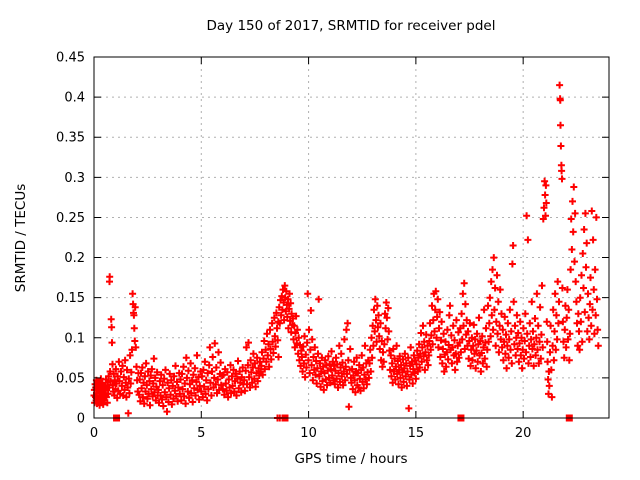 This screenshot has height=480, width=640. I want to click on y-tick-label: 0, so click(81, 419).